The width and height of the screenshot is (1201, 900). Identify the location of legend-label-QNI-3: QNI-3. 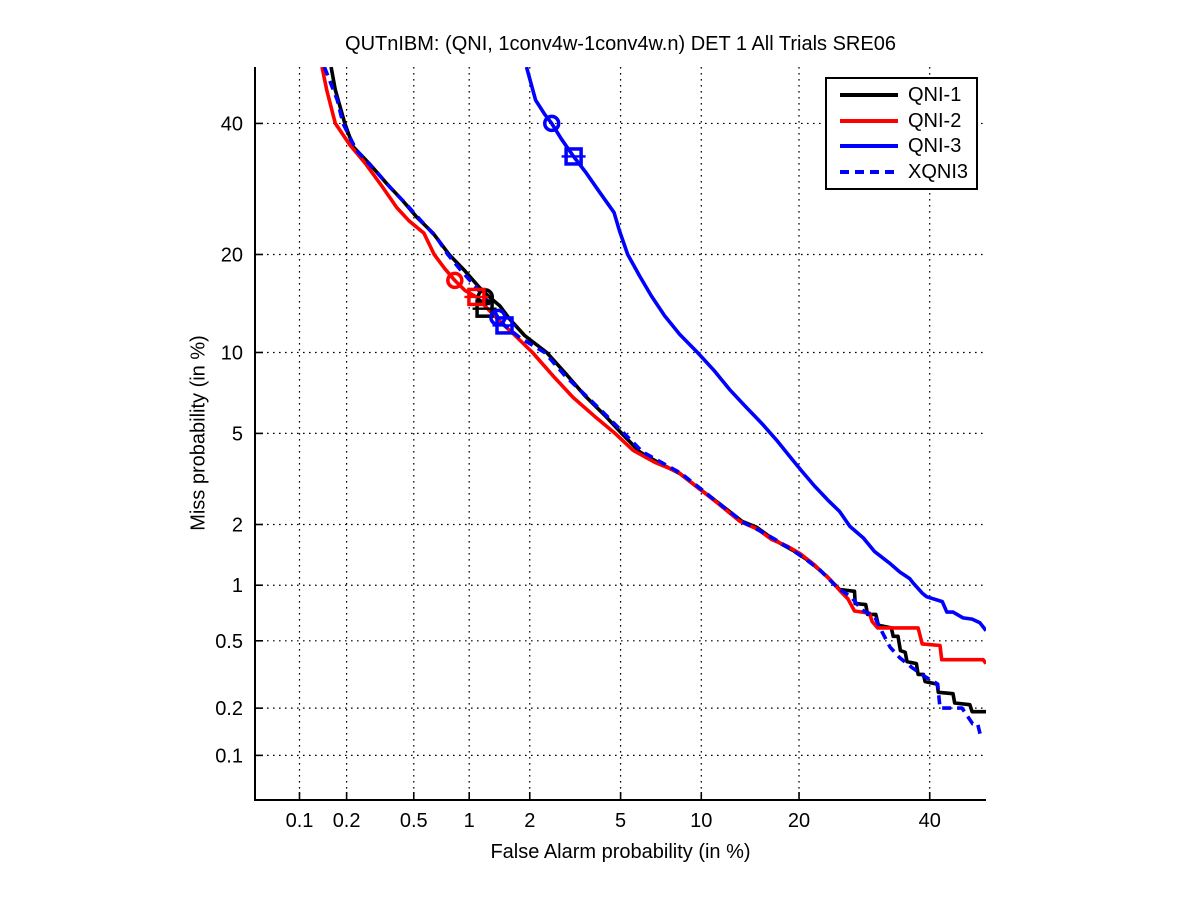
(935, 146).